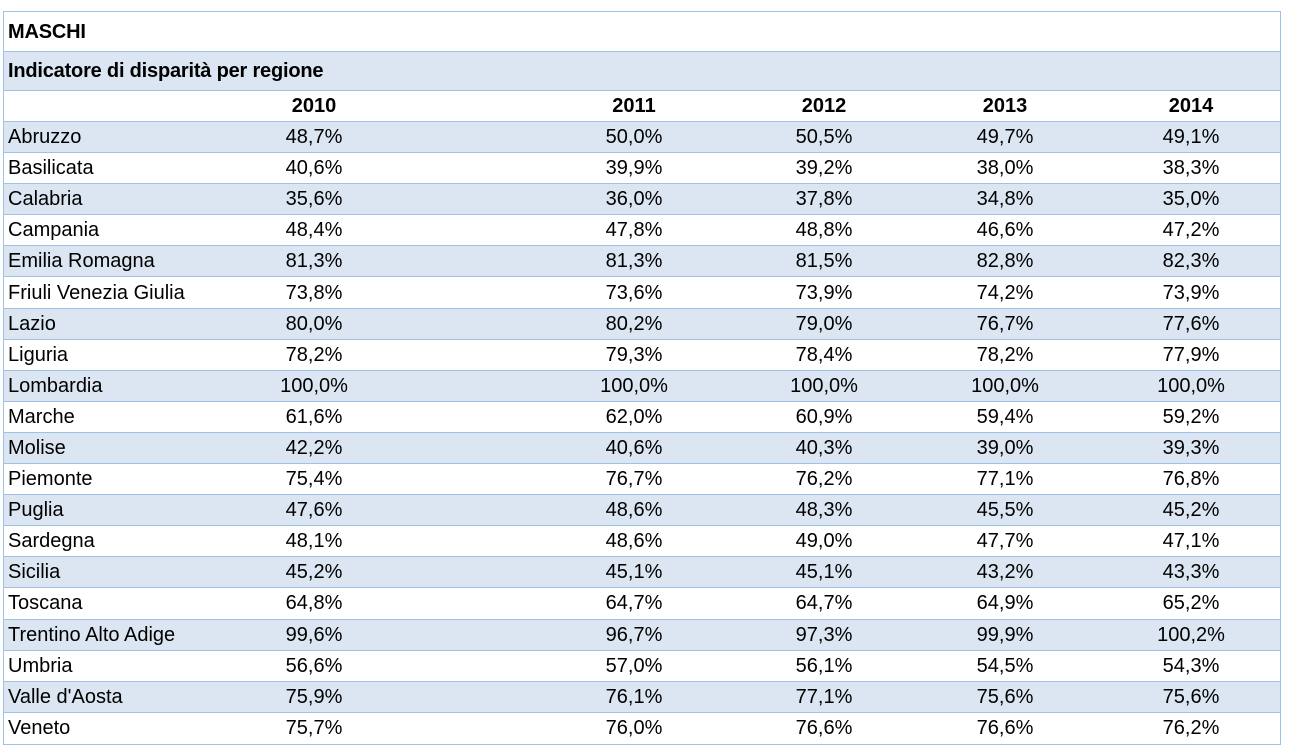 This screenshot has width=1290, height=752. I want to click on value-cell: 60,9%, so click(824, 416).